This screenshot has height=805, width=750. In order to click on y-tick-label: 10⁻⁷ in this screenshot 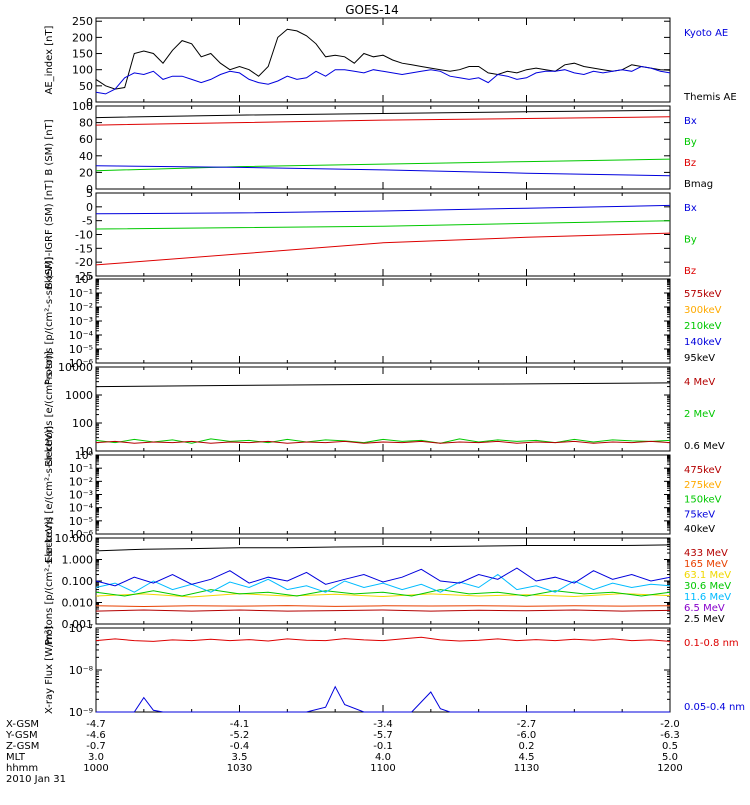, I will do `click(81, 628)`.